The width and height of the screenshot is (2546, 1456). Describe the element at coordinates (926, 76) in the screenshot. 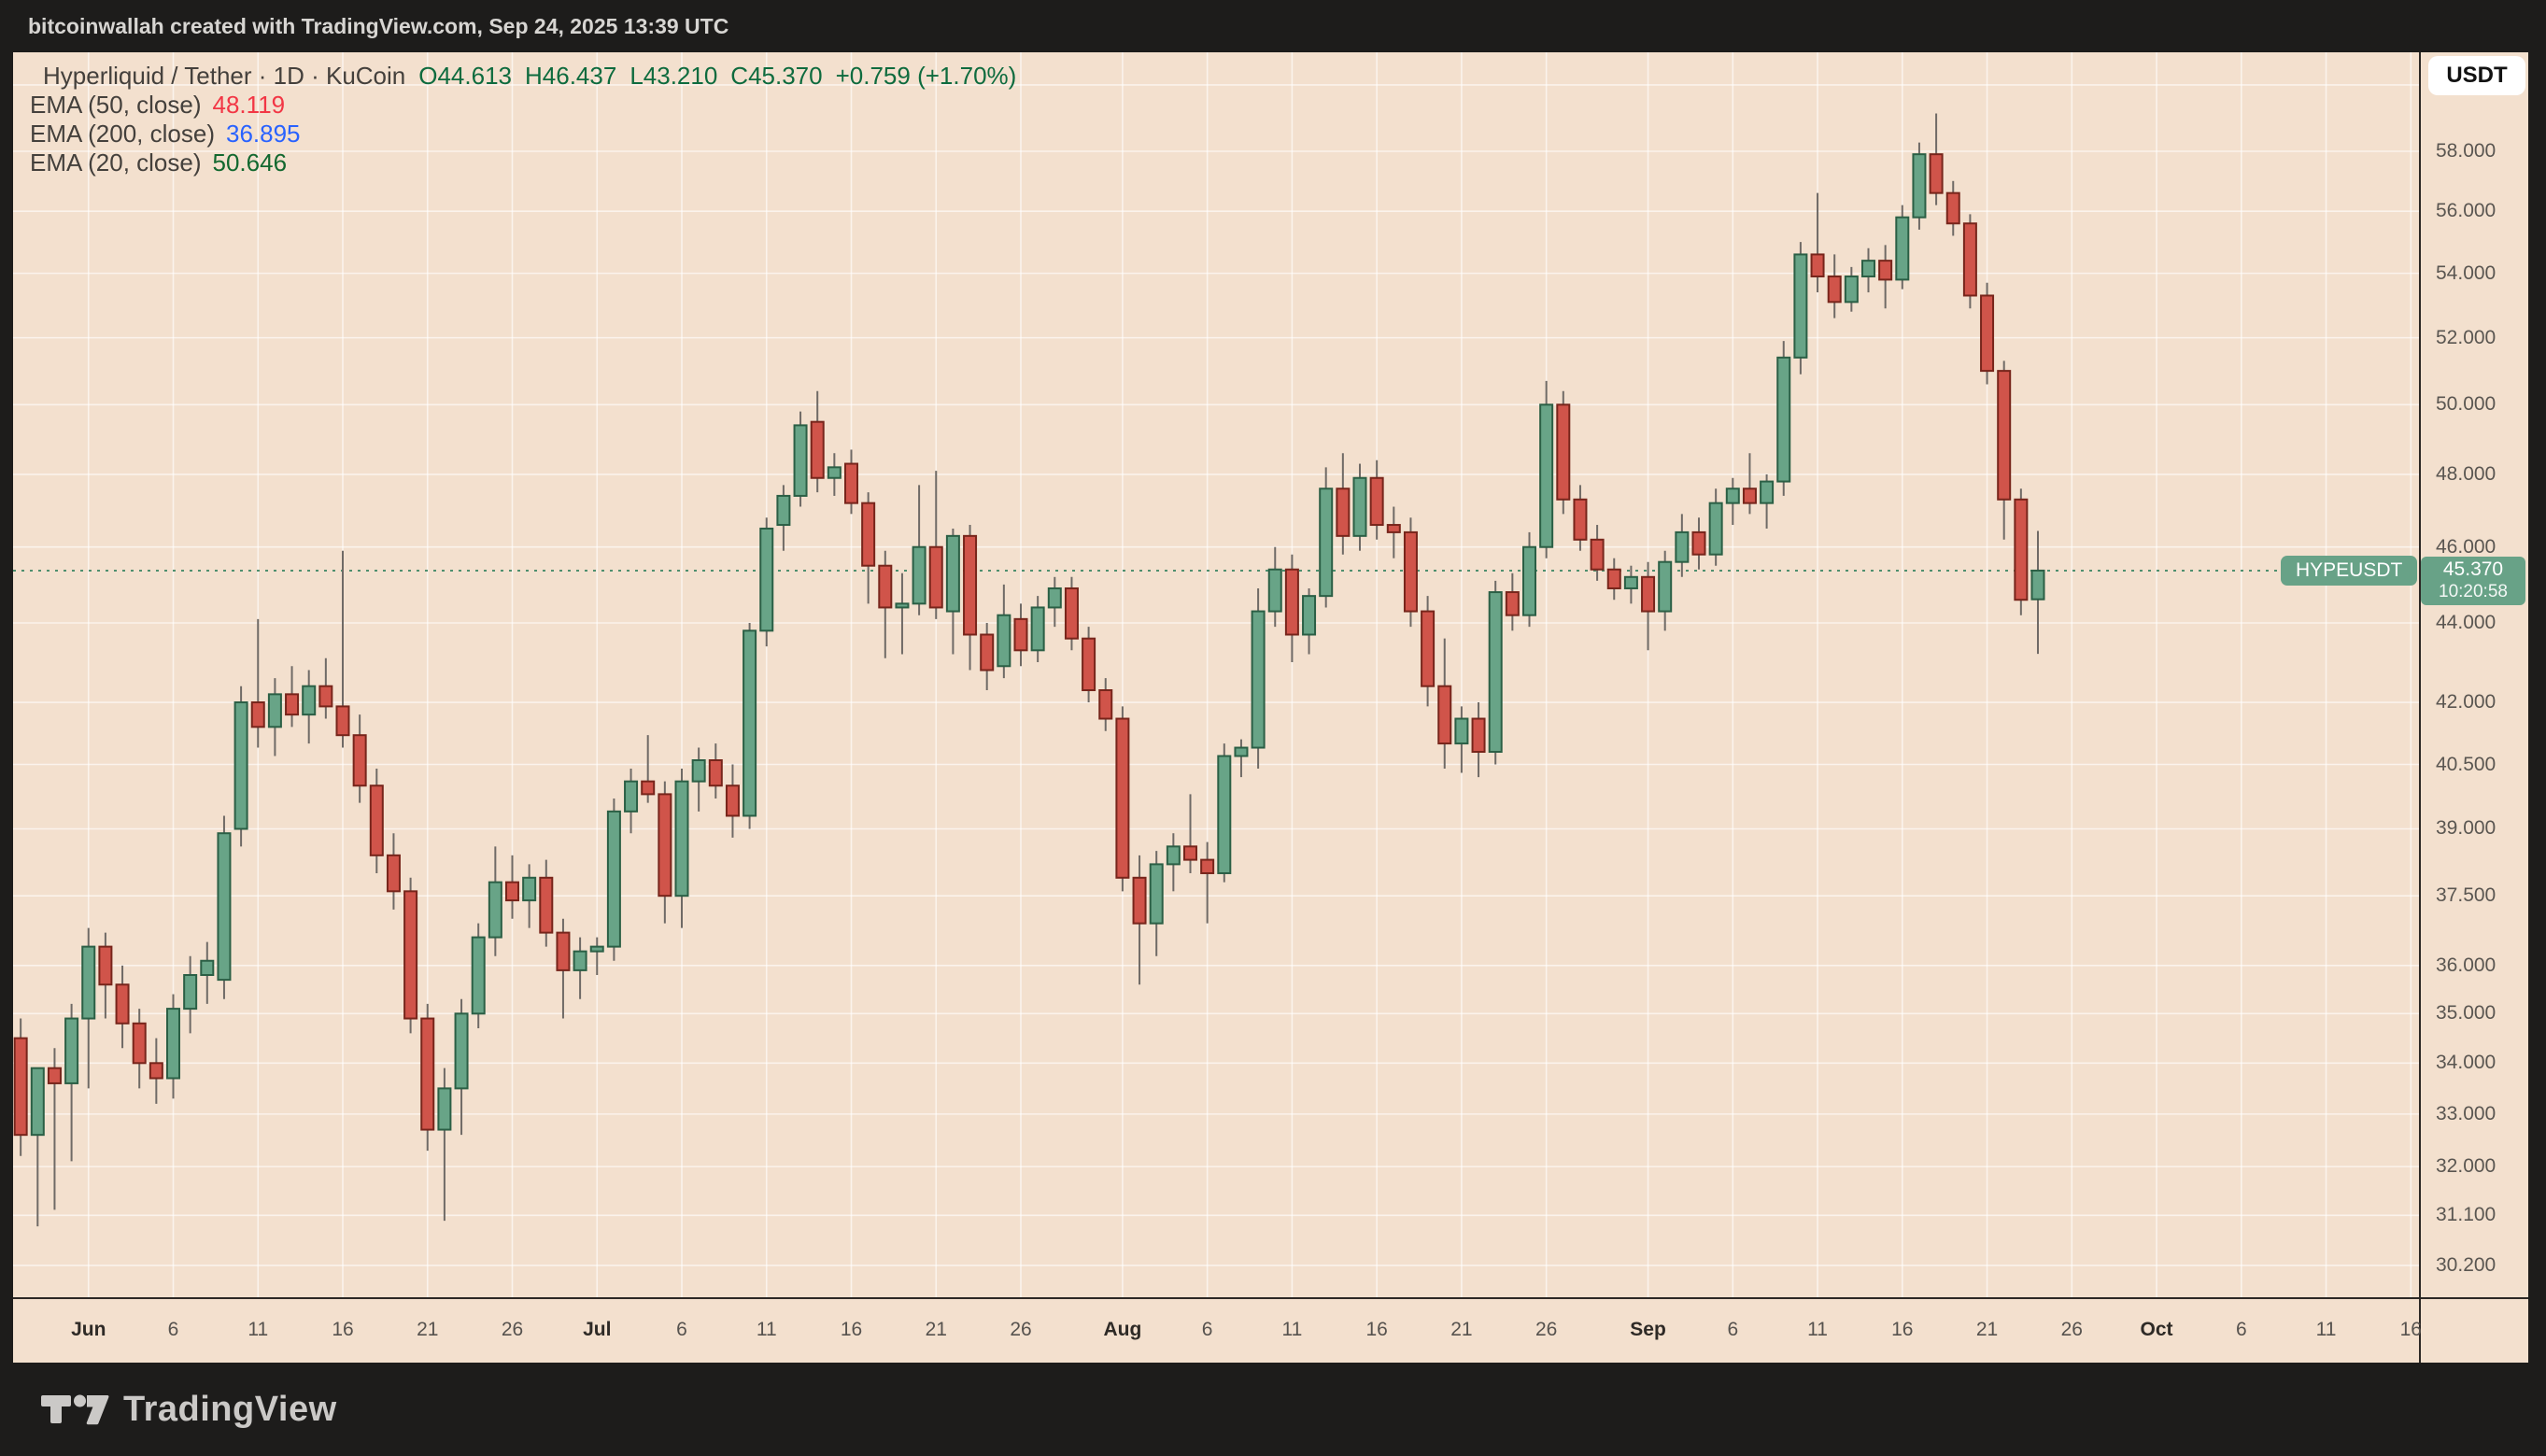

I see `ohlc-change: +0.759 (+1.70%)` at that location.